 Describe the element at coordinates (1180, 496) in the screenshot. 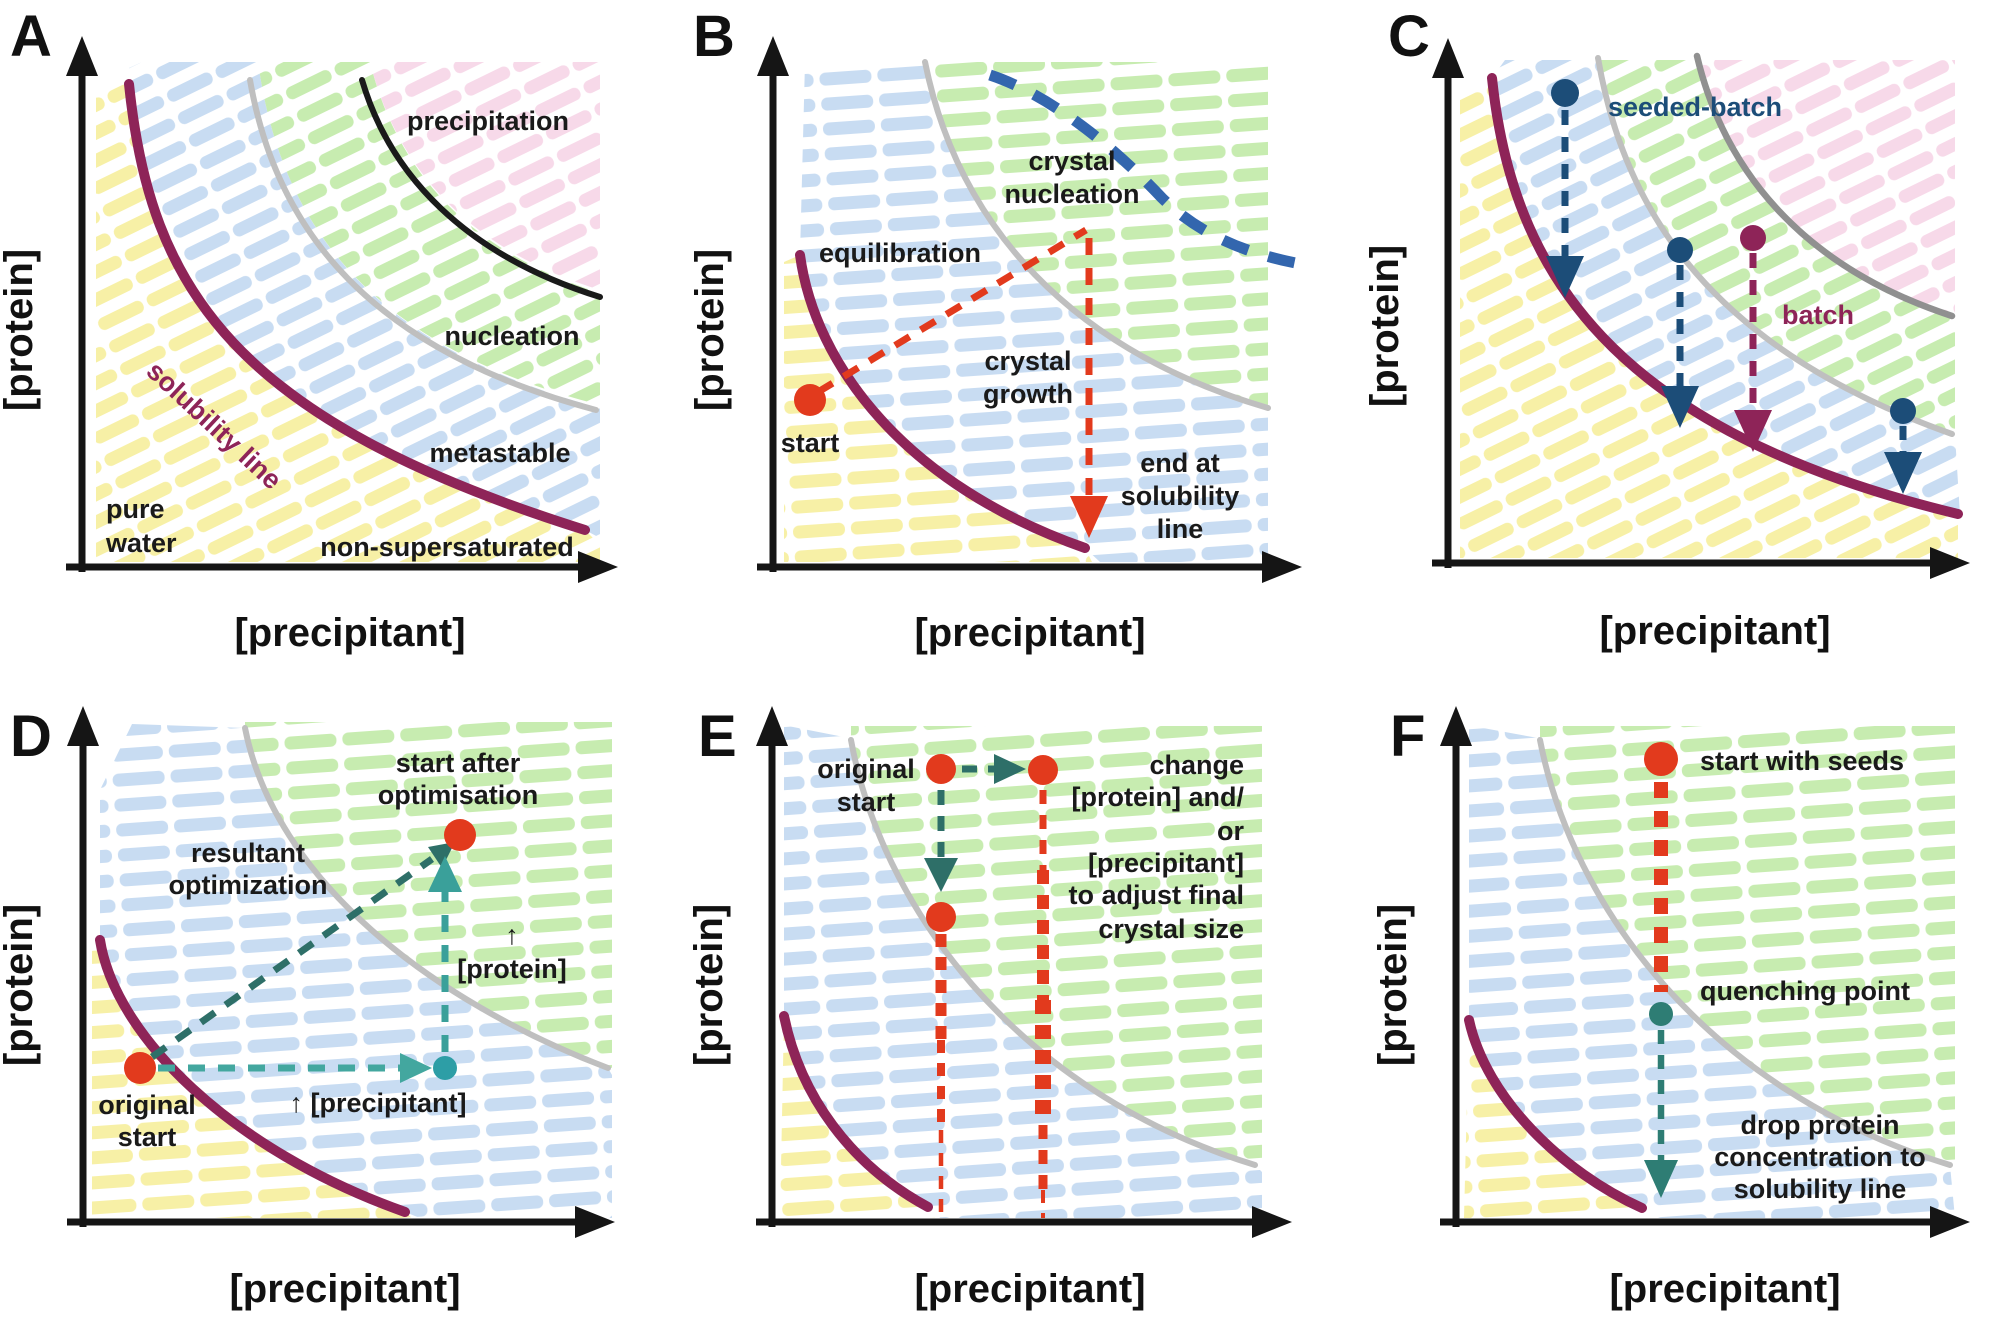

I see `label-end-2: solubility` at that location.